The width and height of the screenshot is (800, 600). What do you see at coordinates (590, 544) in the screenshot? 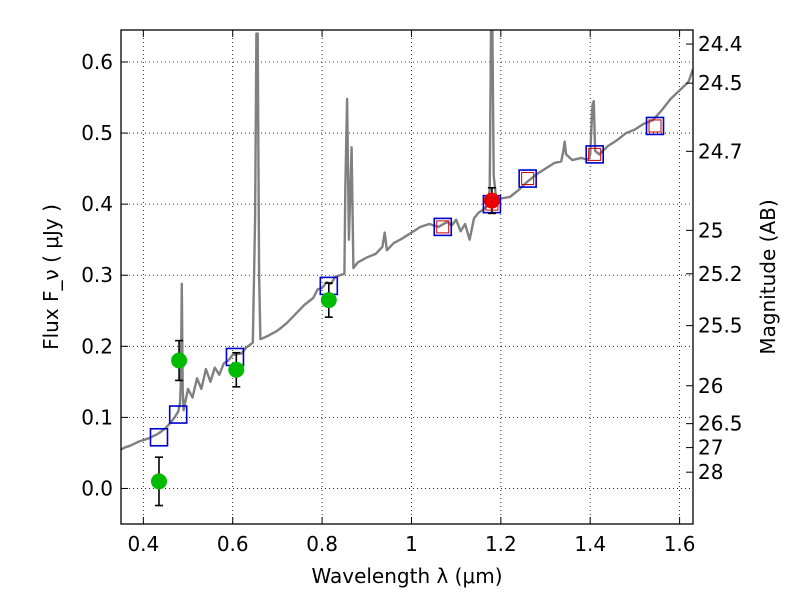
I see `x-tick-label: 1.4` at bounding box center [590, 544].